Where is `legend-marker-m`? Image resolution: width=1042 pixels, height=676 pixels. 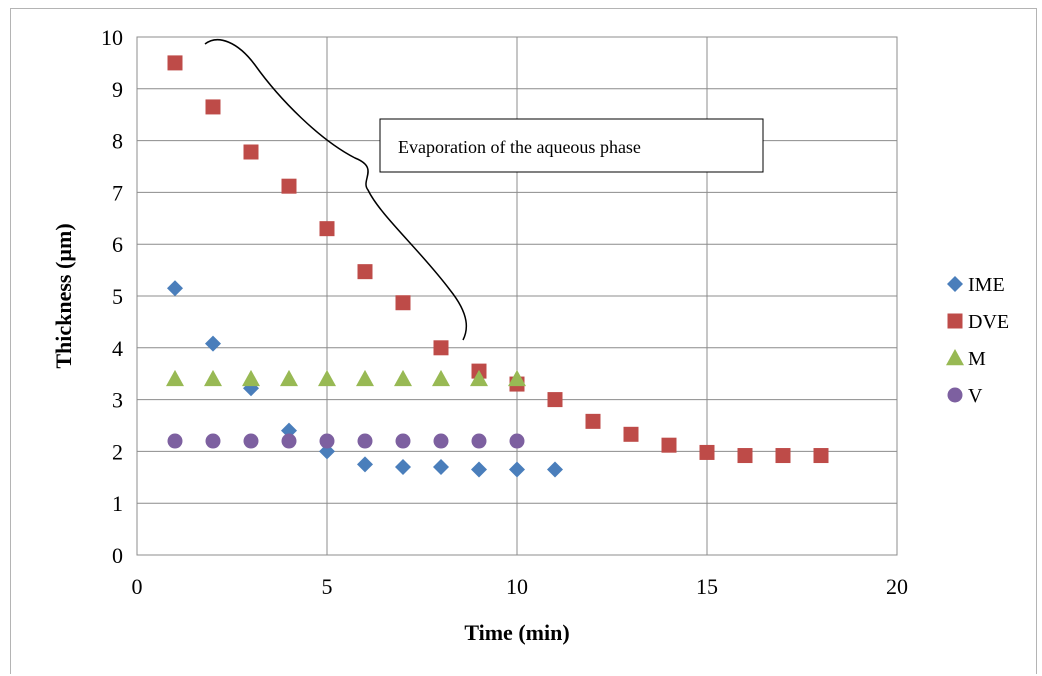 legend-marker-m is located at coordinates (955, 357).